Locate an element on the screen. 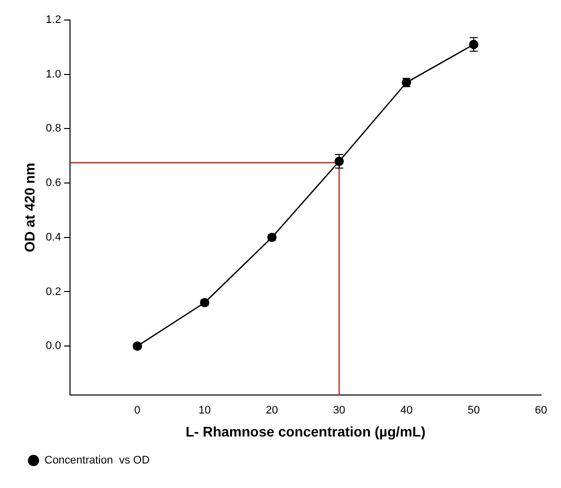  y-tick-label: 0.0 is located at coordinates (54, 346).